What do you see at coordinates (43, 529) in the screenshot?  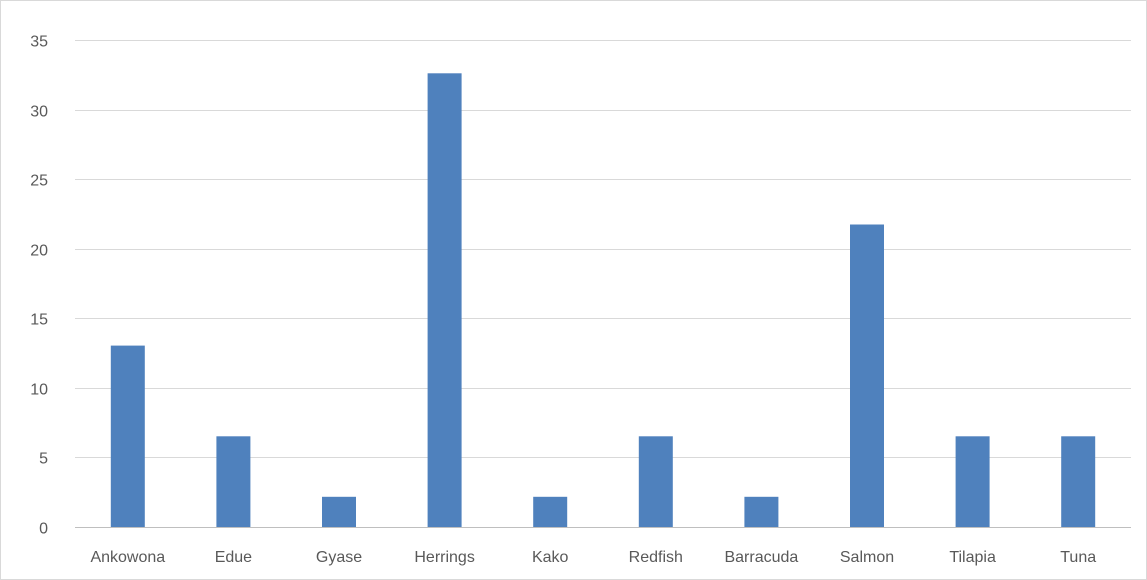 I see `y-tick-label: 0` at bounding box center [43, 529].